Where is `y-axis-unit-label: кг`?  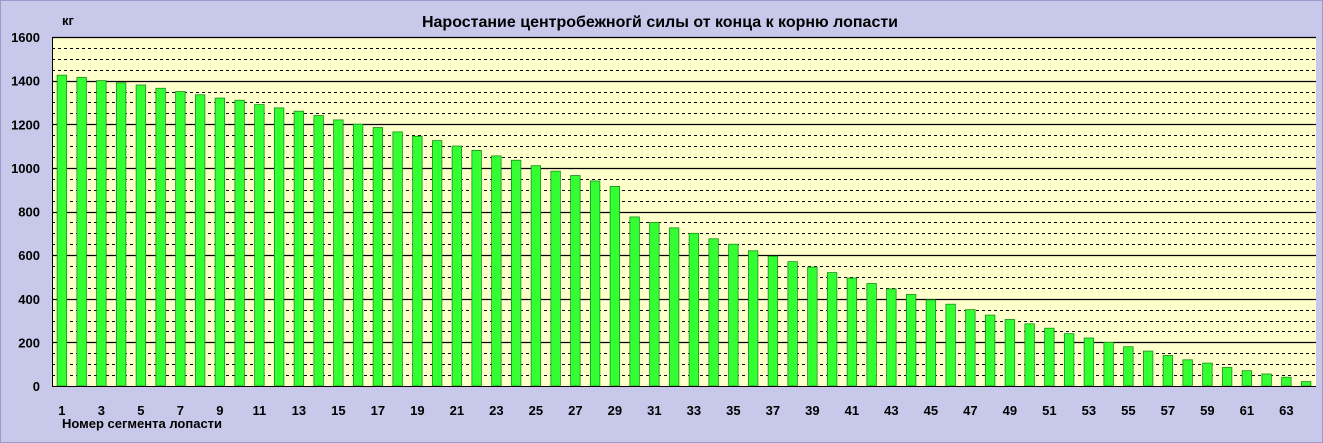
y-axis-unit-label: кг is located at coordinates (68, 20).